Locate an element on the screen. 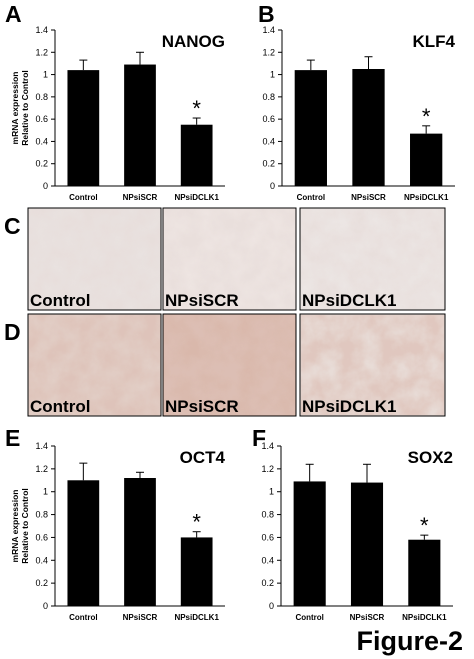  figure-label: Figure-2 is located at coordinates (409, 641).